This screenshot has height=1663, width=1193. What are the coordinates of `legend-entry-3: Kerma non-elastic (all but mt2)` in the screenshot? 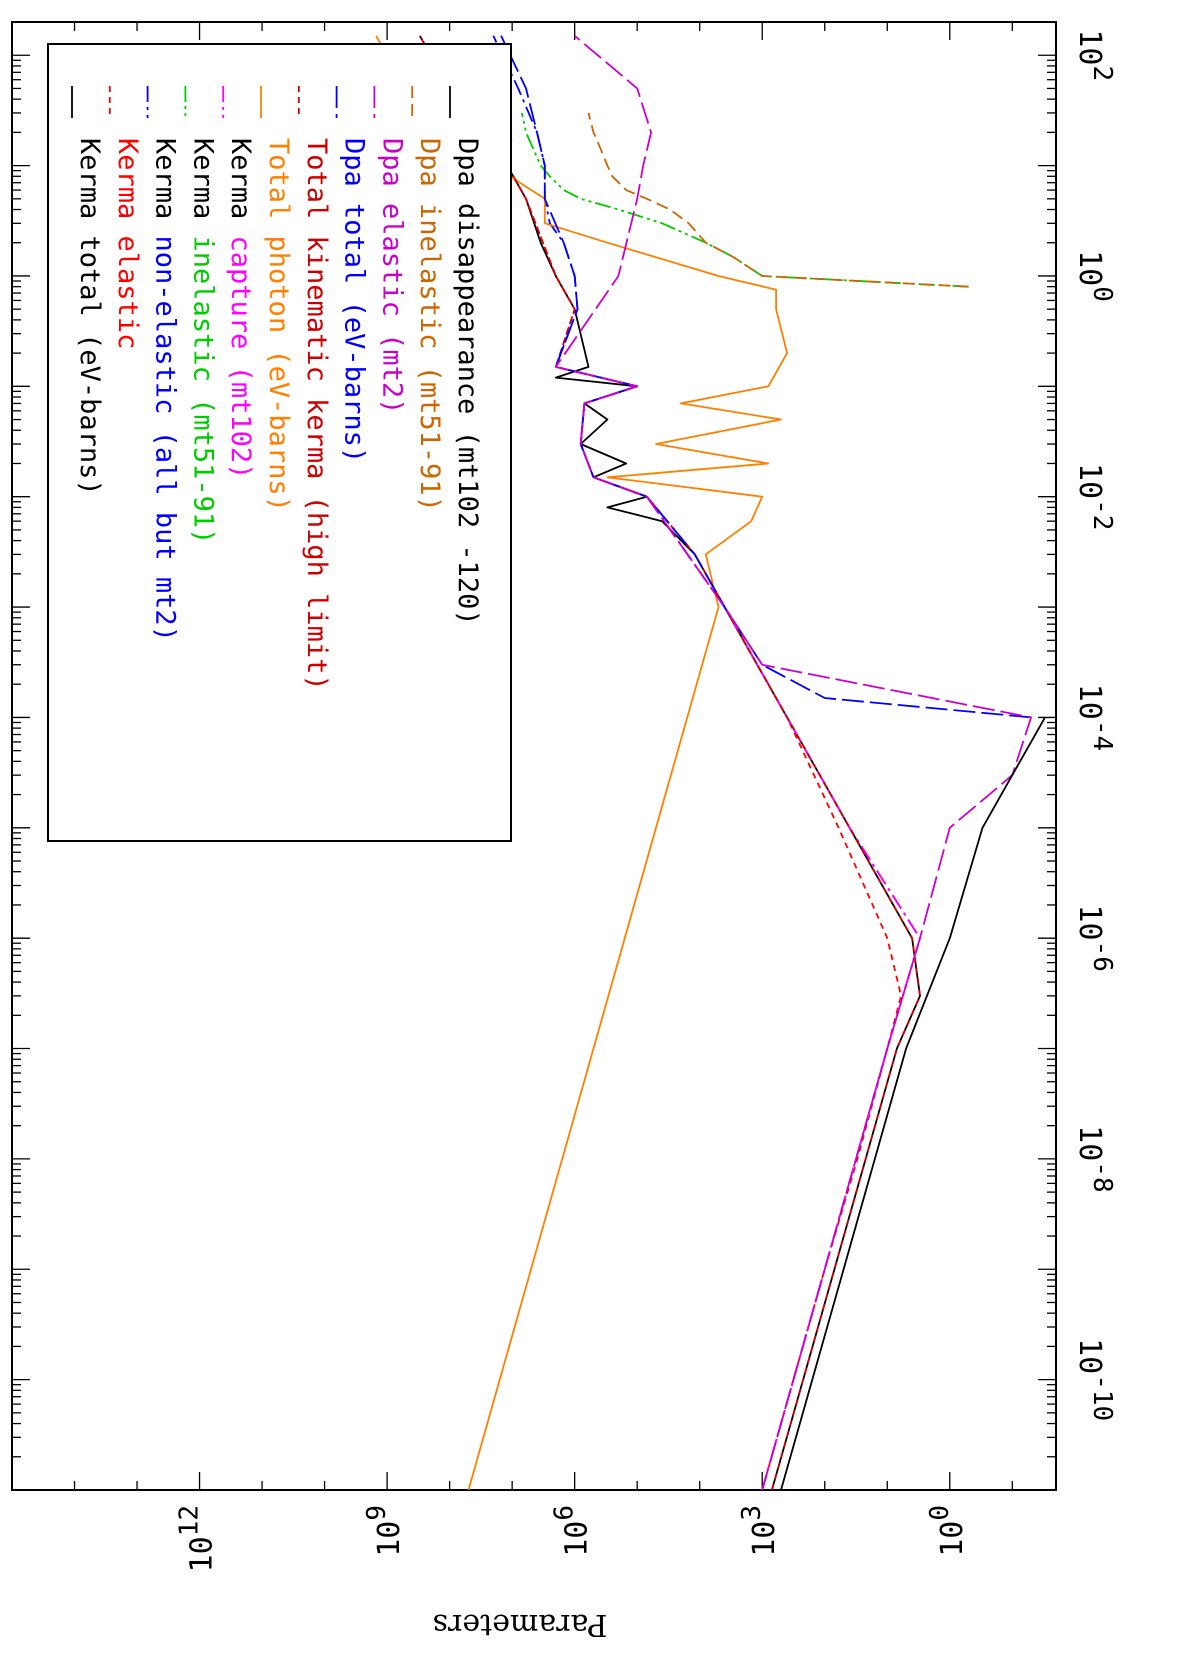 It's located at (165, 390).